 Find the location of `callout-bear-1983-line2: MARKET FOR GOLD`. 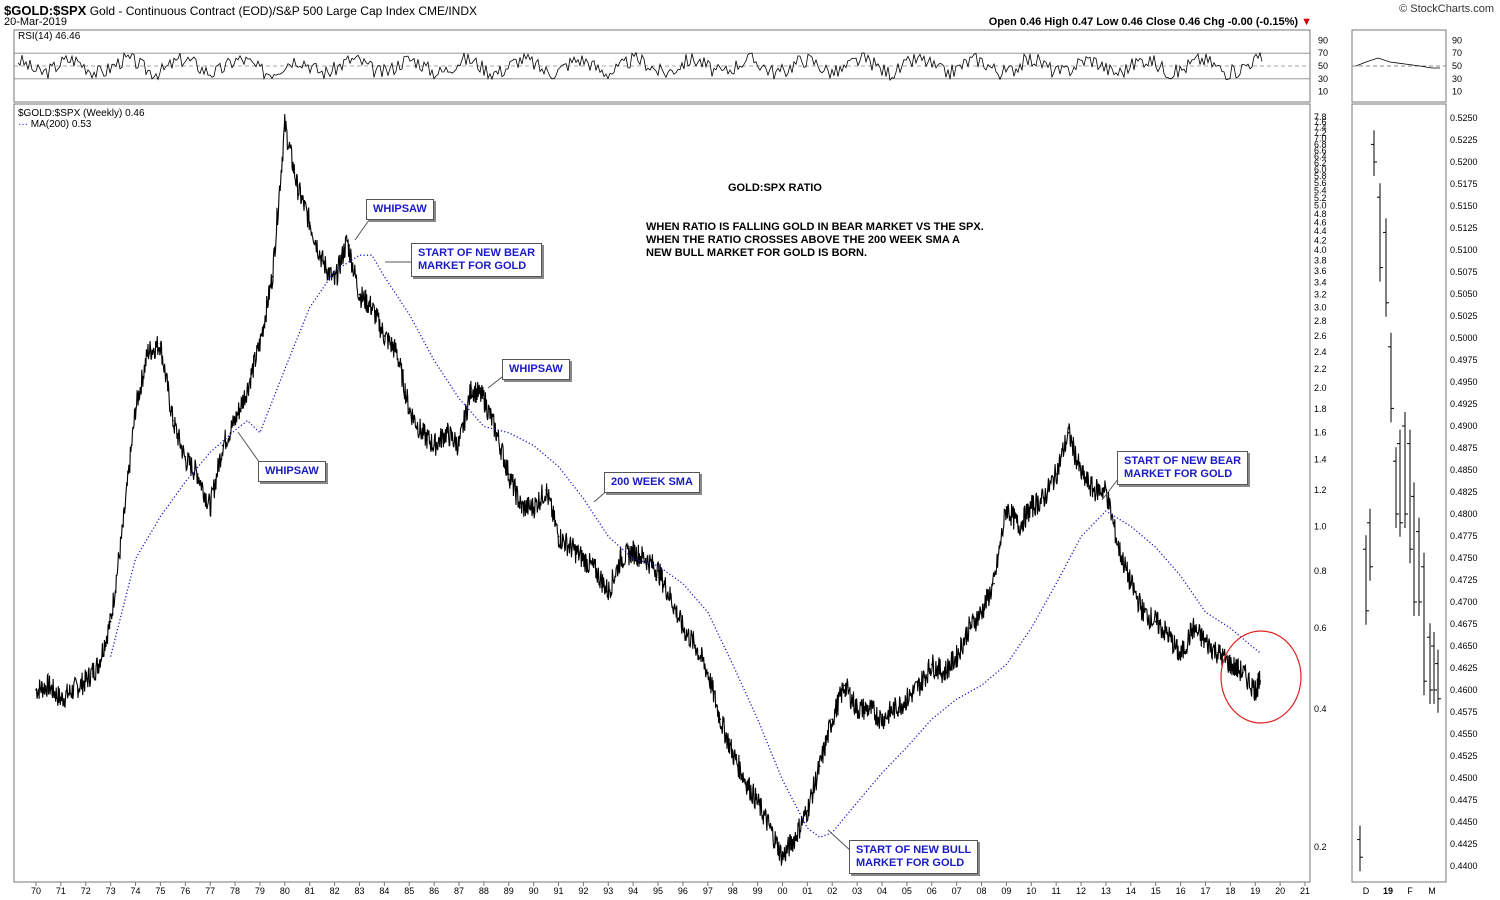

callout-bear-1983-line2: MARKET FOR GOLD is located at coordinates (472, 266).